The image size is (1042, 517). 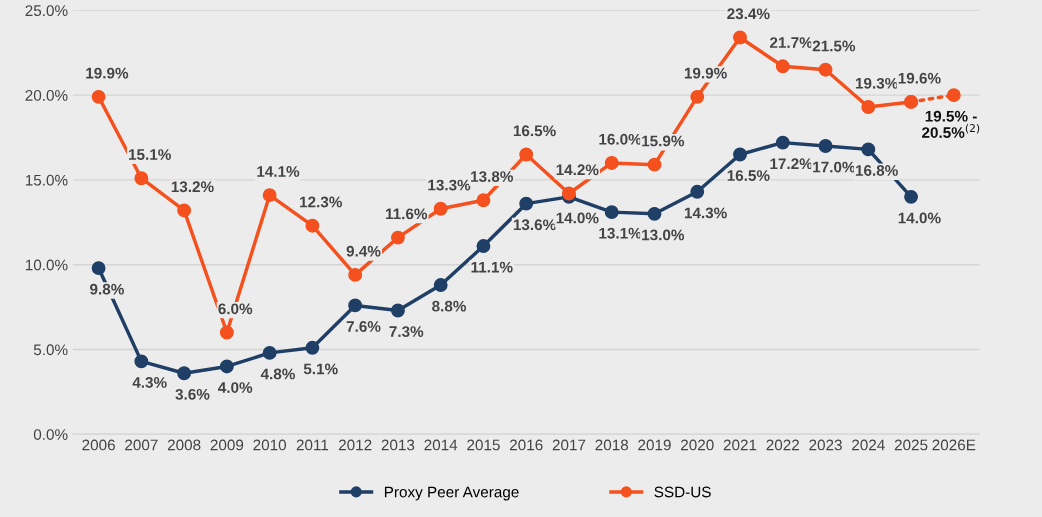 What do you see at coordinates (235, 387) in the screenshot?
I see `data-label: 4.0%` at bounding box center [235, 387].